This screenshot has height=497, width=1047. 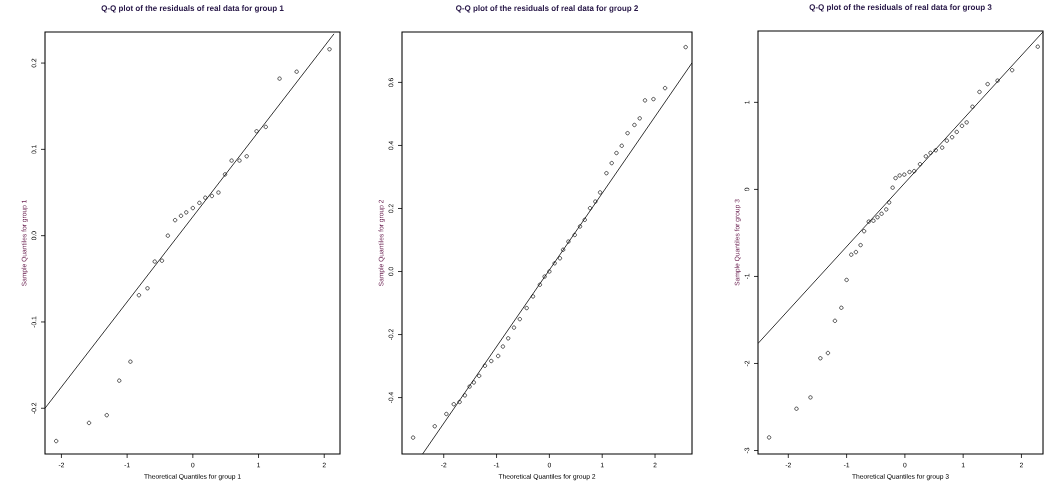 I want to click on chart-title: Q-Q plot of the residuals of real data for group 1, so click(x=192, y=9).